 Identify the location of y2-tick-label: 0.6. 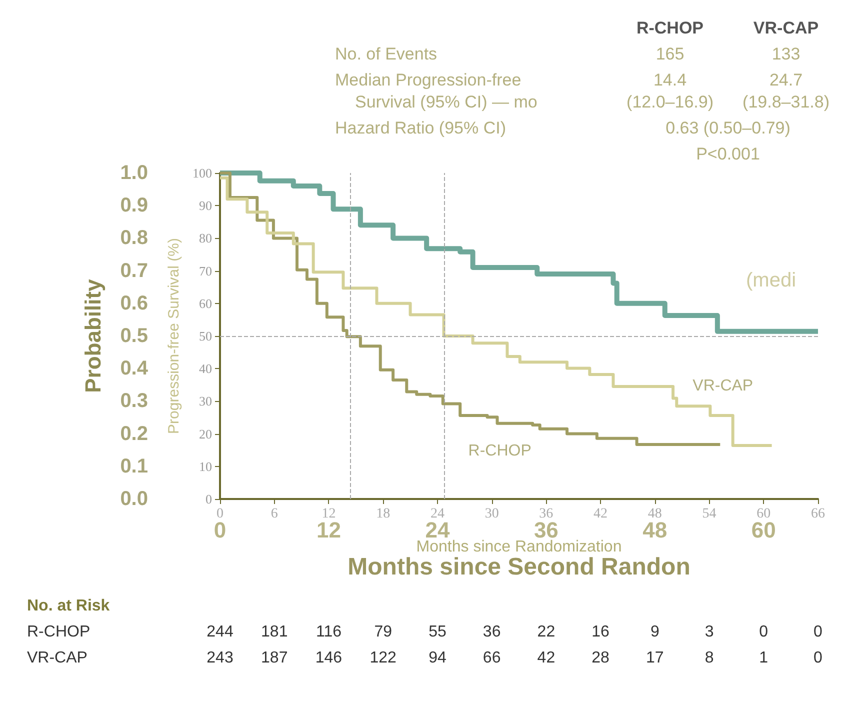
(134, 303).